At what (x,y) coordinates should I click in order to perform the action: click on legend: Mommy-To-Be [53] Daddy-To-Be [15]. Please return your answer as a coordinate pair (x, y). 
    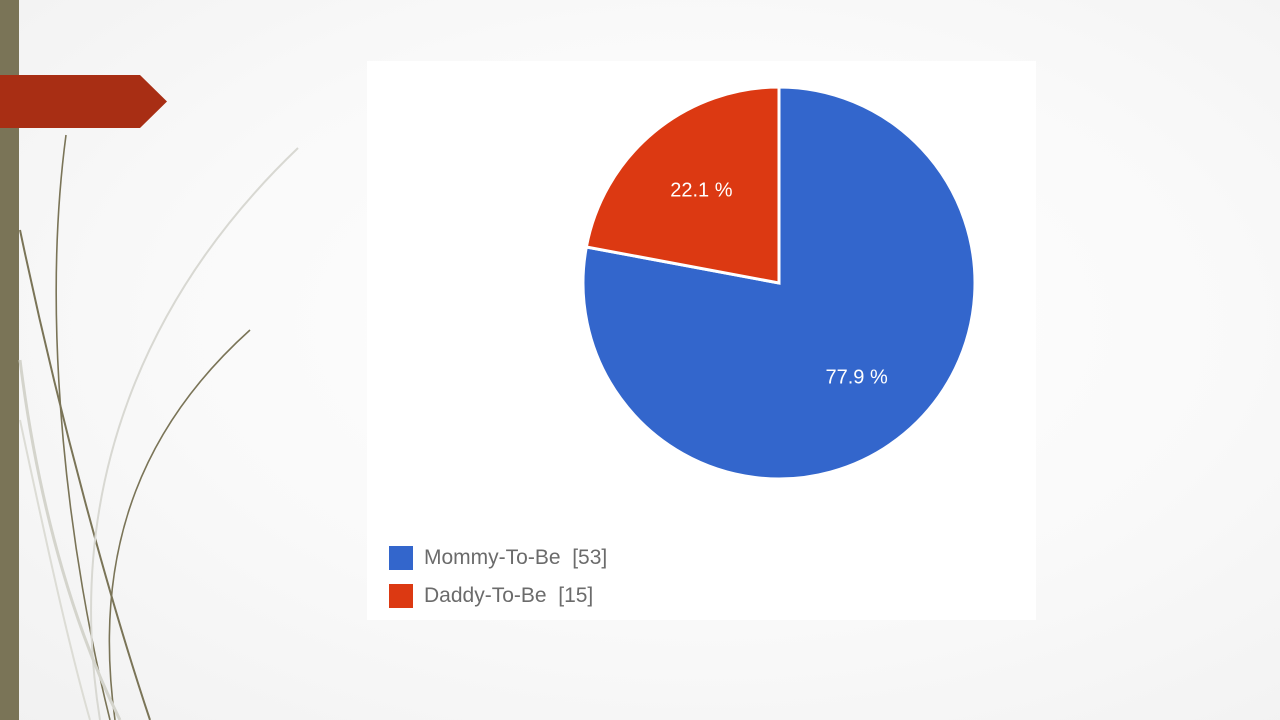
    Looking at the image, I should click on (498, 577).